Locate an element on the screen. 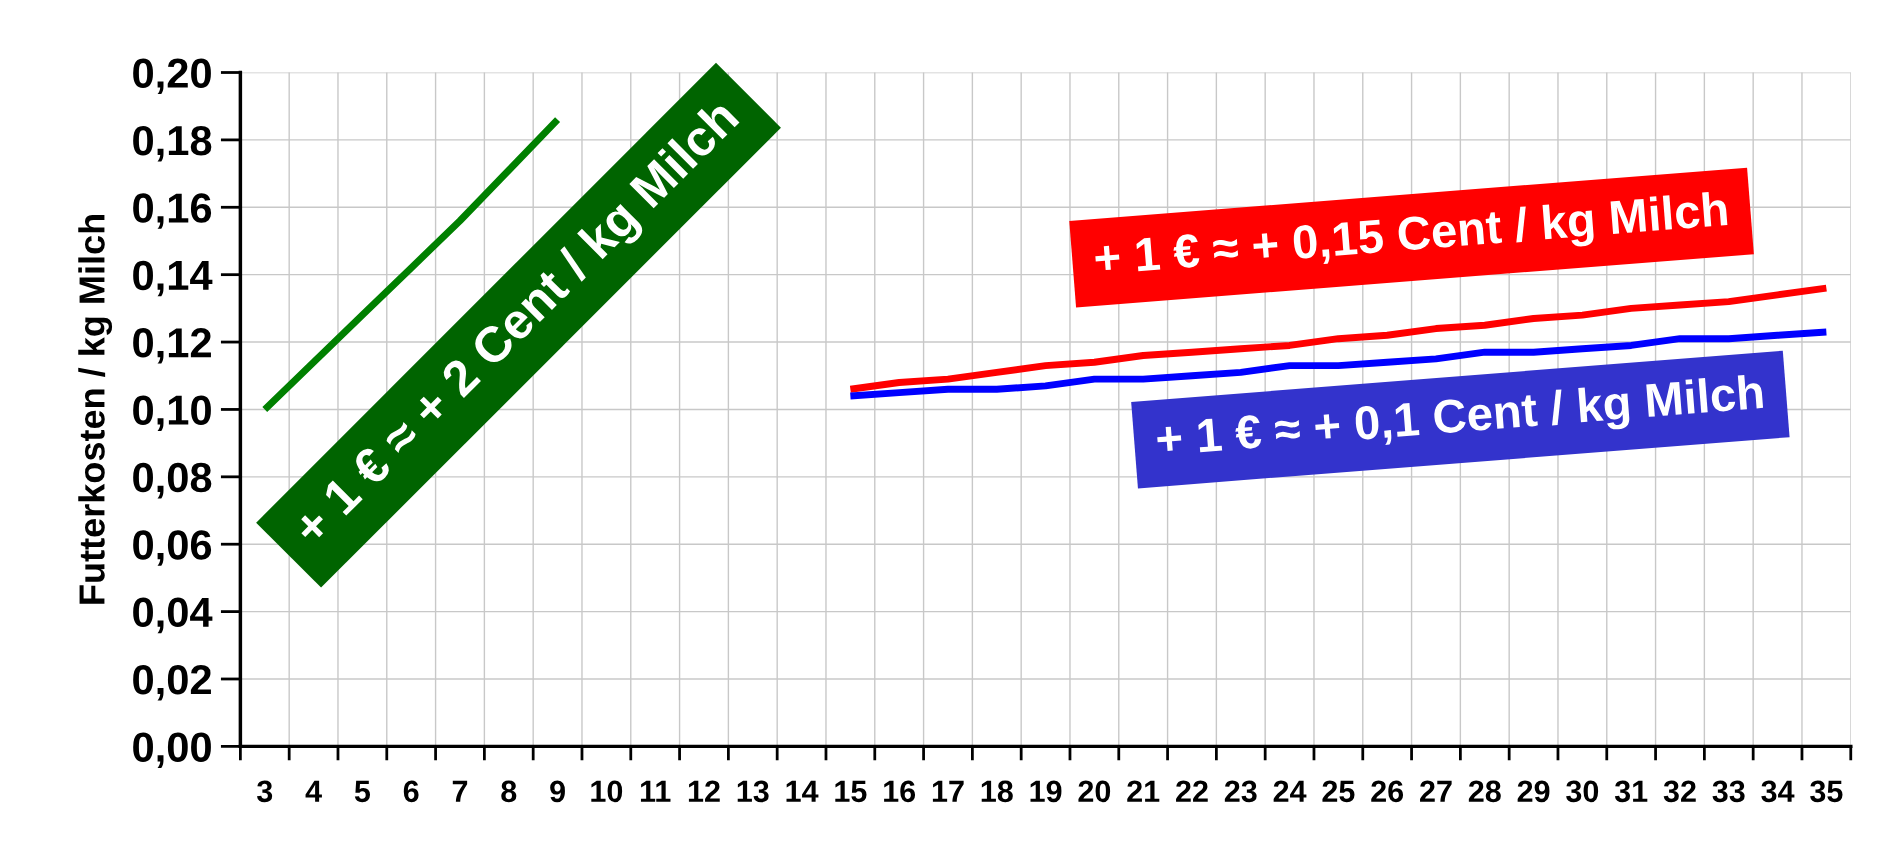 The image size is (1878, 853). x-tick-label: 10 is located at coordinates (607, 791).